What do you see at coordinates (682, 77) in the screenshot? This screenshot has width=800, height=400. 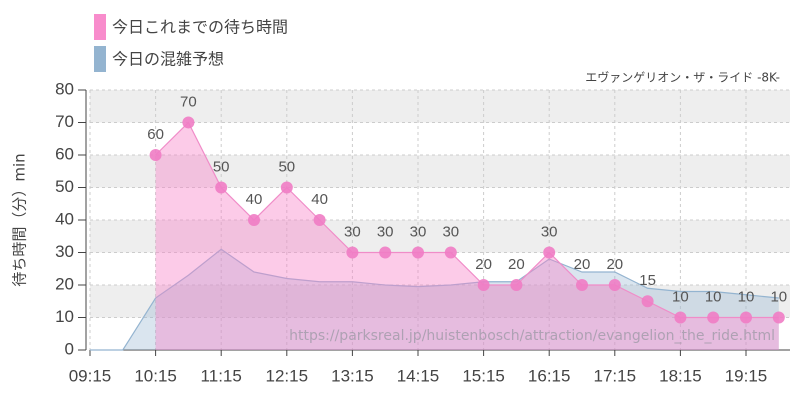 I see `chart-subtitle: エヴァンゲリオン・ザ・ライド -8K-` at bounding box center [682, 77].